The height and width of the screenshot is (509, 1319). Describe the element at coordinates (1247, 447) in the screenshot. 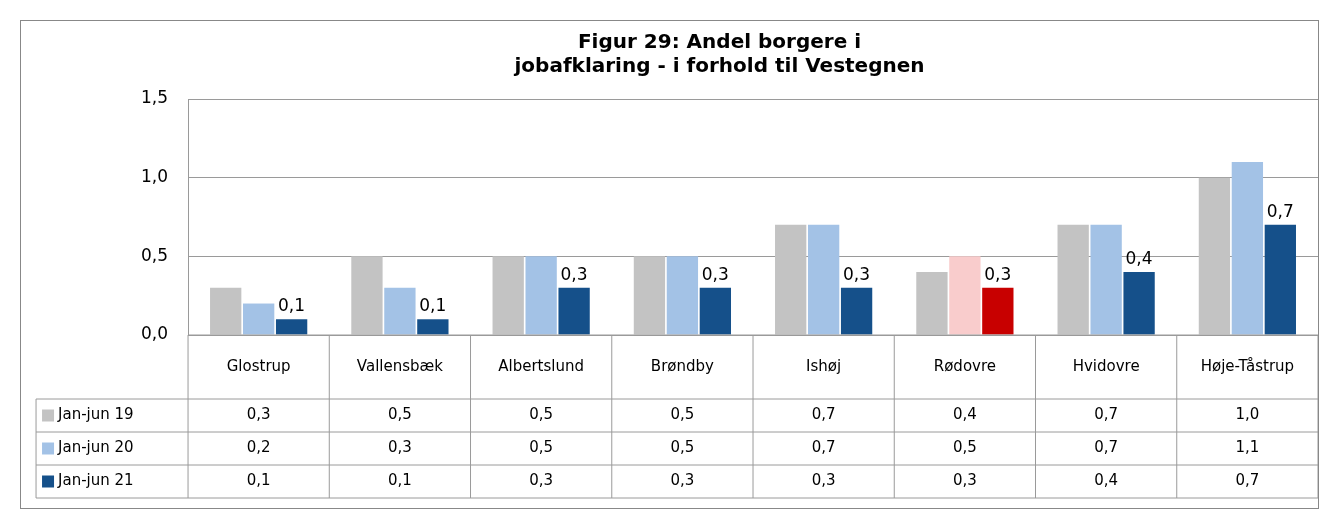

I see `data-label: 1,1` at that location.